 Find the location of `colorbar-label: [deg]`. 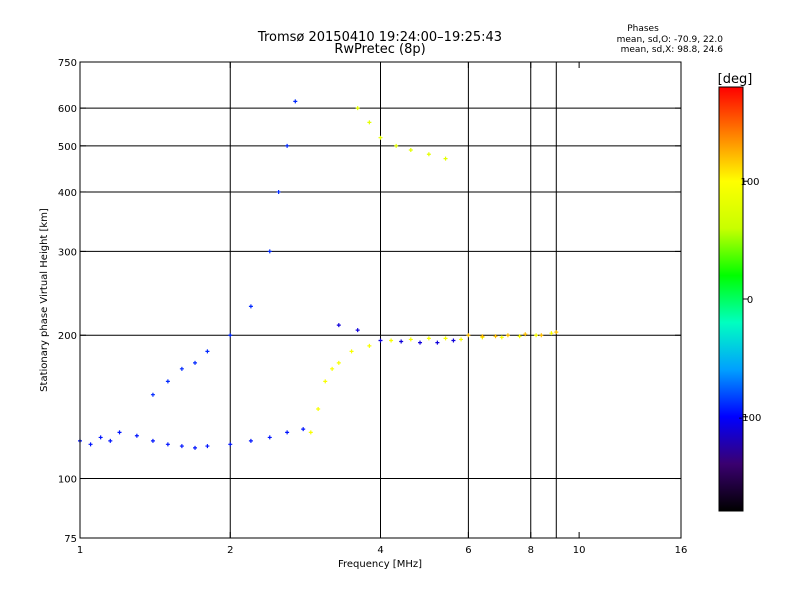

colorbar-label: [deg] is located at coordinates (735, 79).